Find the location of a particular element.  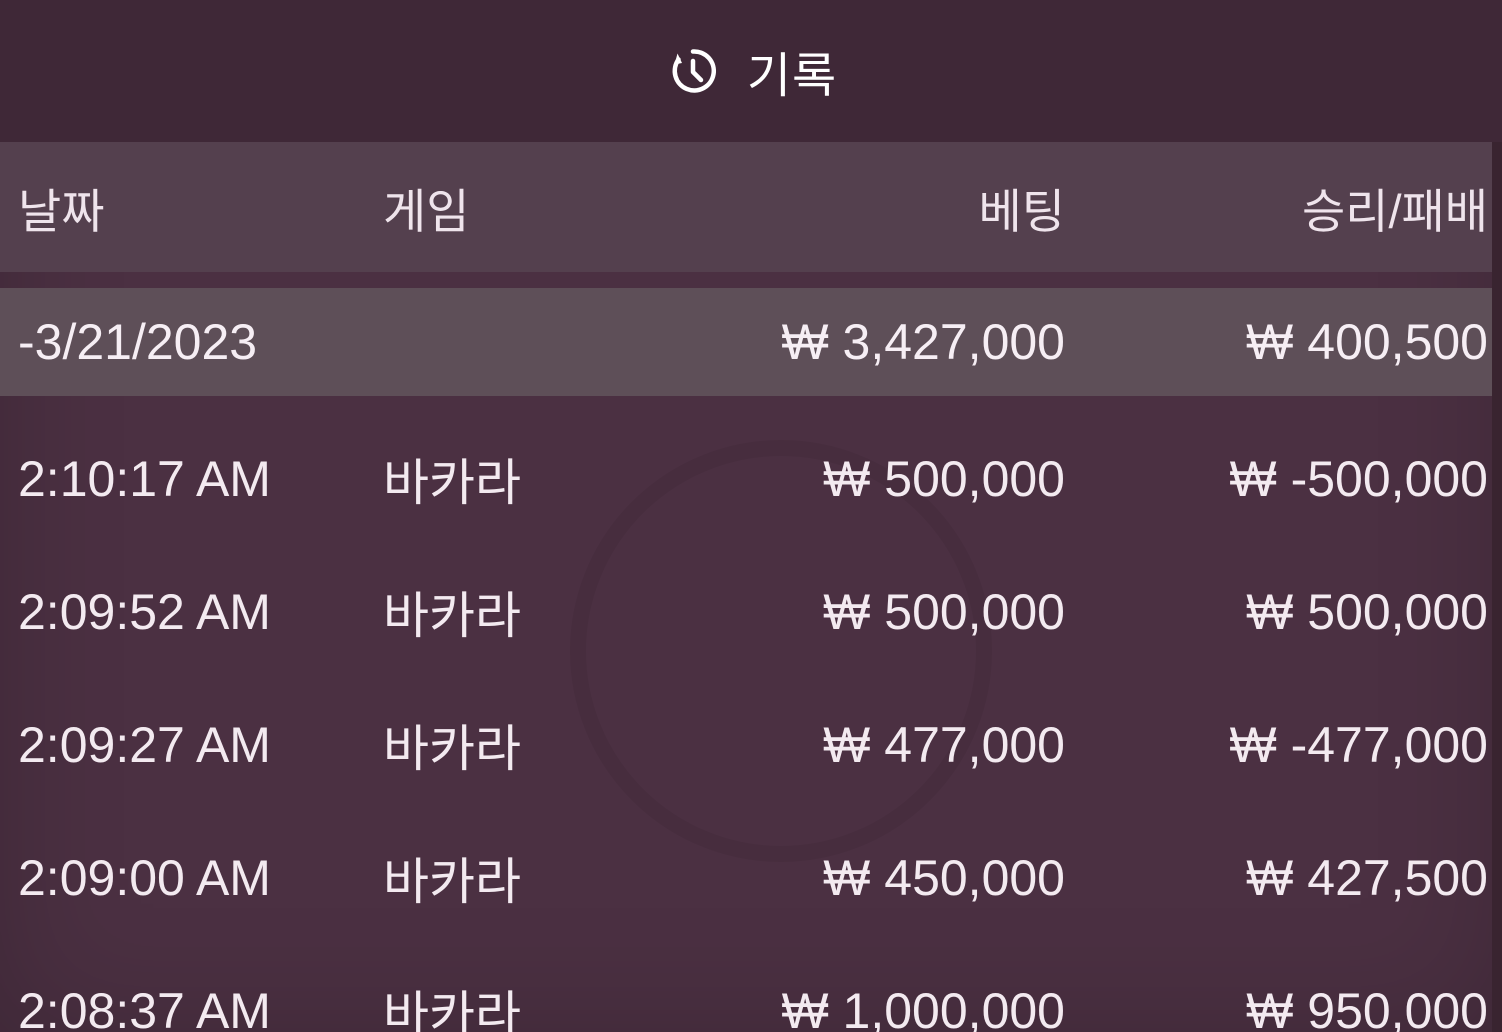

group-date: -3/21/2023 is located at coordinates (138, 342).